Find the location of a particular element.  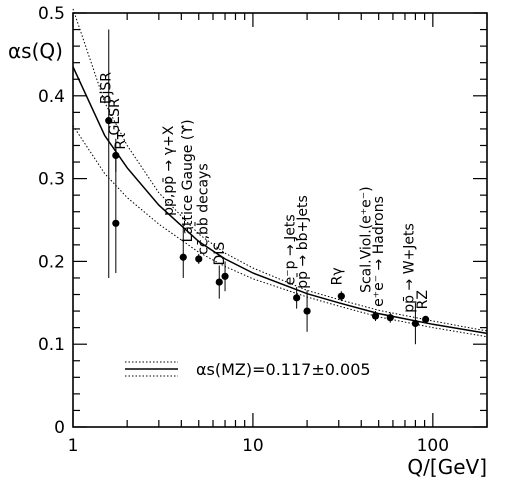

y-tick-label-0.3: 0.3 is located at coordinates (51, 180).